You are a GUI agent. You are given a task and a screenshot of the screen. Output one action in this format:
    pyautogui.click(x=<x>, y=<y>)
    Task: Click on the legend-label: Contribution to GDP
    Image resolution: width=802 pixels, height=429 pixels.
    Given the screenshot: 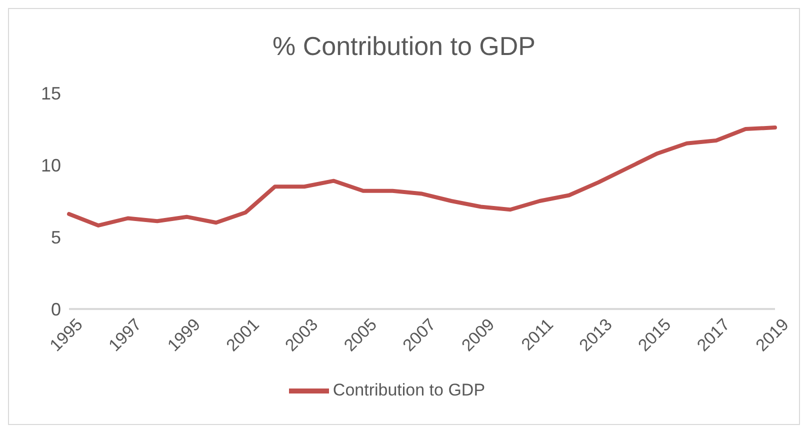 What is the action you would take?
    pyautogui.click(x=409, y=390)
    